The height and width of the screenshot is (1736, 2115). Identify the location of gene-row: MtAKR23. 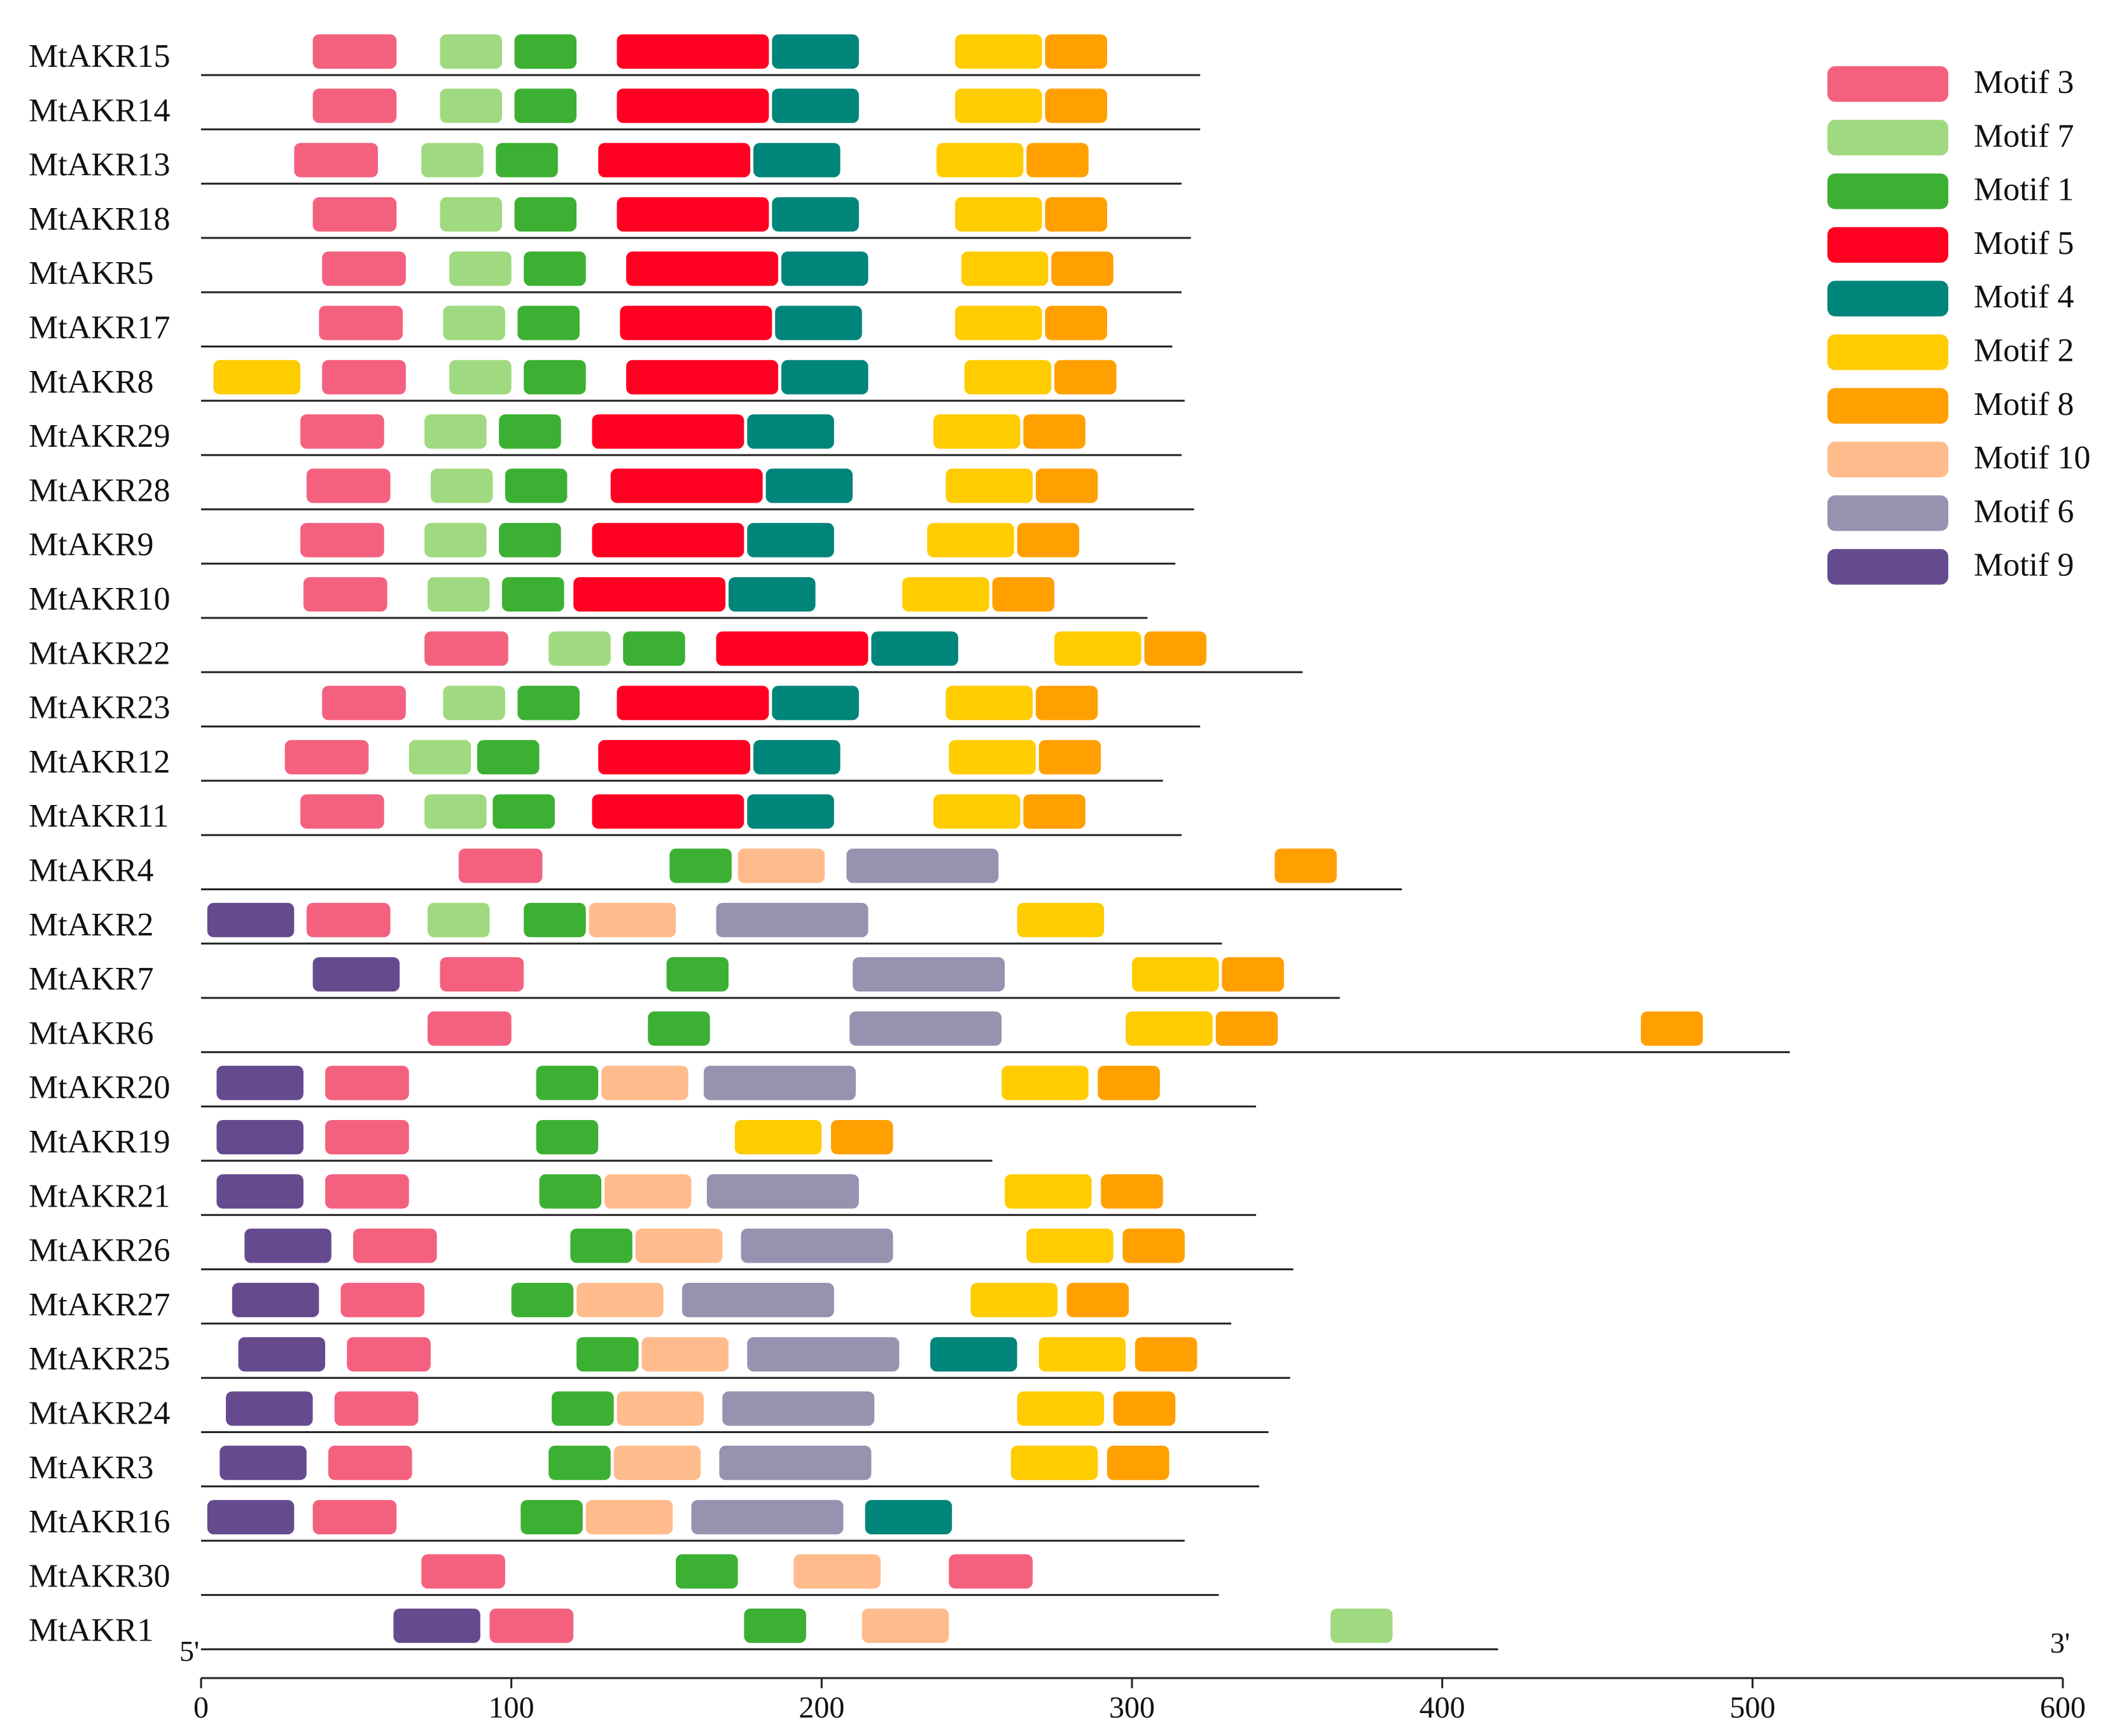
(615, 706).